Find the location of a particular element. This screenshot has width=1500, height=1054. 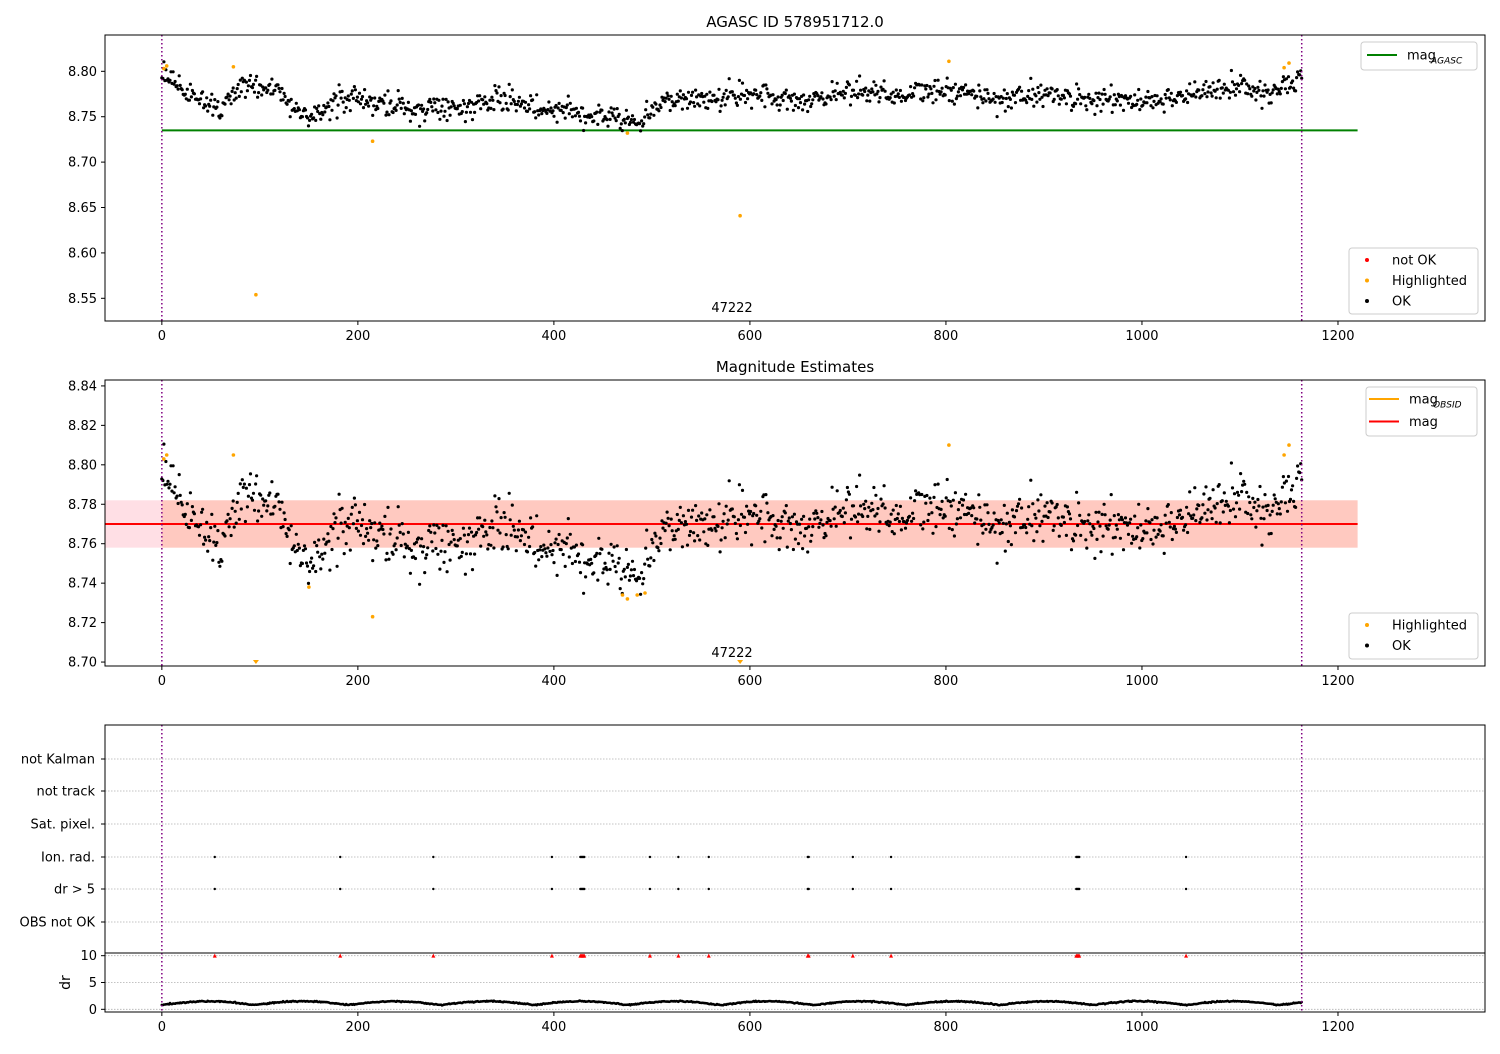

dr-clipped-marker is located at coordinates (649, 955).